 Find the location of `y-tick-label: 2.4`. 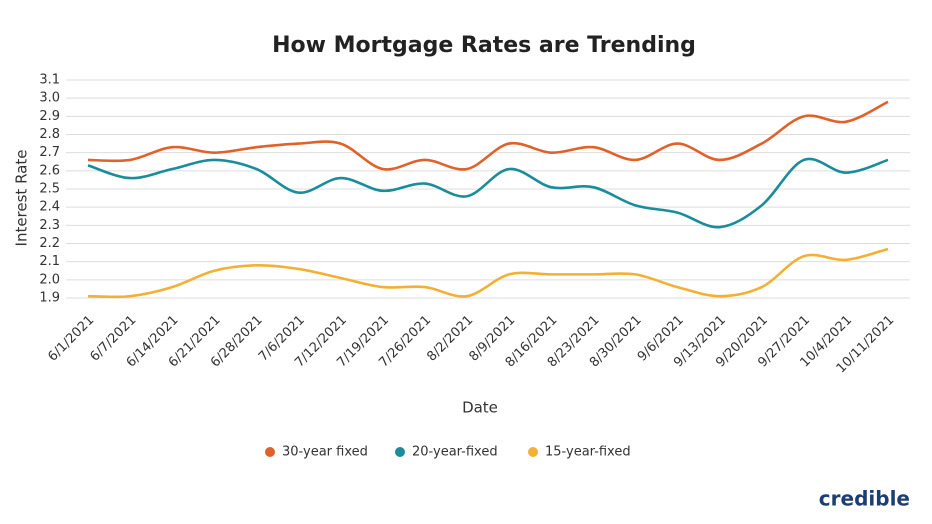

y-tick-label: 2.4 is located at coordinates (49, 207).